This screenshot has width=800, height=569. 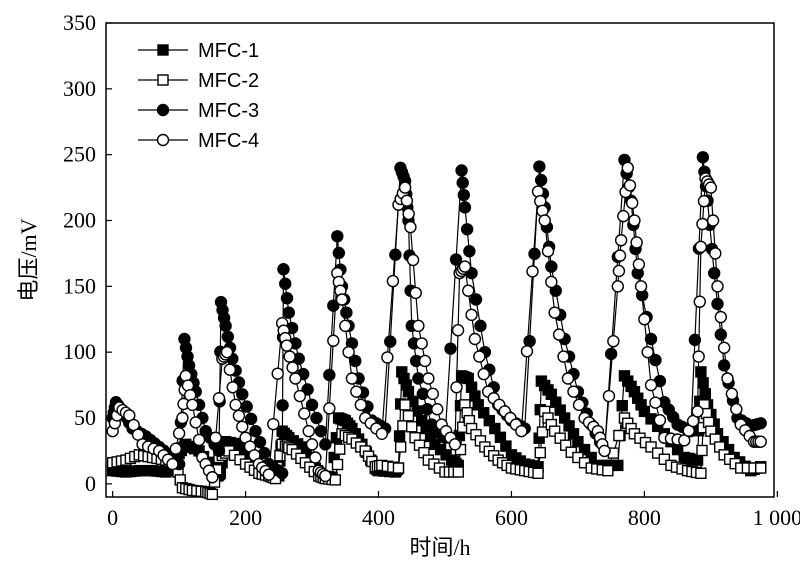 I want to click on x-tick-label: 800, so click(x=644, y=517).